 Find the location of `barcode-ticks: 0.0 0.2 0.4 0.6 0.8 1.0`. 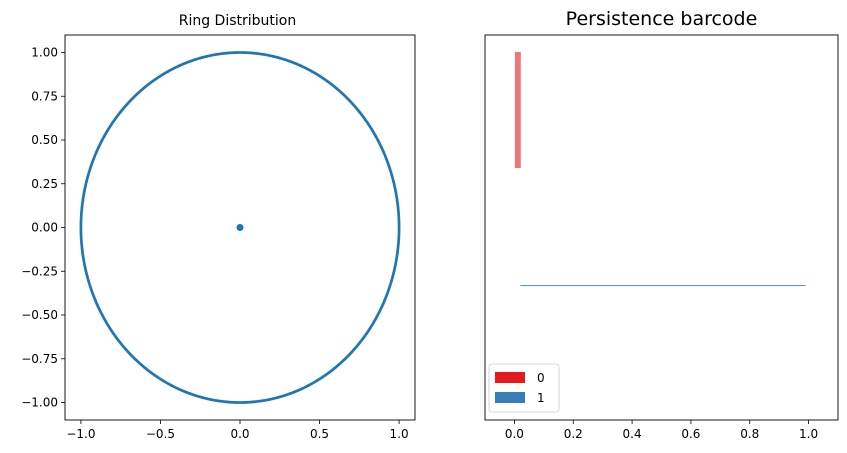

barcode-ticks: 0.0 0.2 0.4 0.6 0.8 1.0 is located at coordinates (661, 430).